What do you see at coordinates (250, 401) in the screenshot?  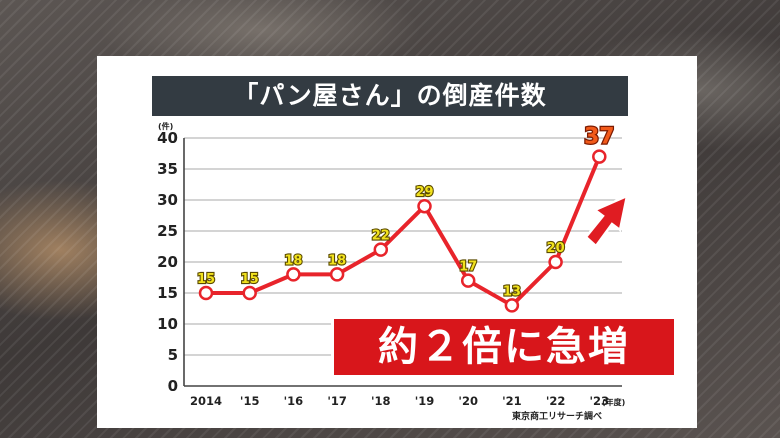 I see `x-tick-label: '15` at bounding box center [250, 401].